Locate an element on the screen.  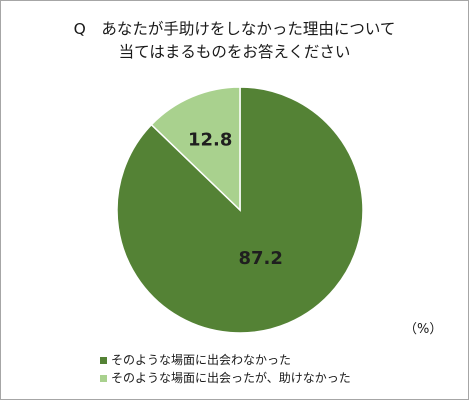
chart-title-line-1: Q あなたが手助けをしなかった理由について is located at coordinates (234, 29).